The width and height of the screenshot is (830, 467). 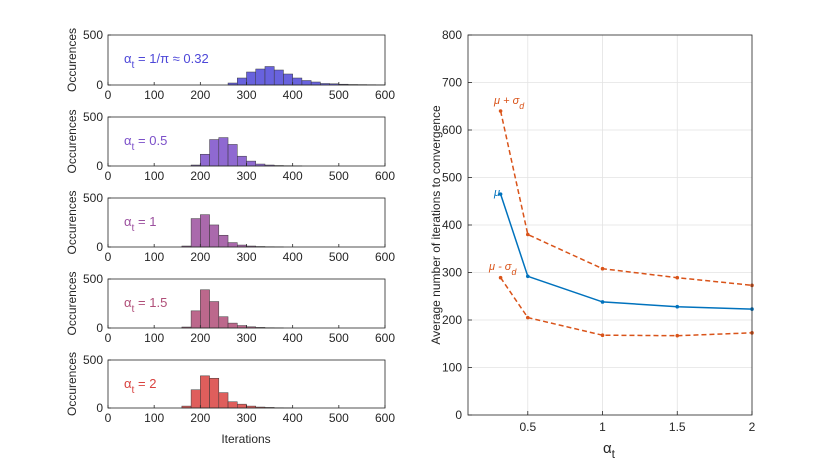 I want to click on line-y-tick-label: 300, so click(x=452, y=273).